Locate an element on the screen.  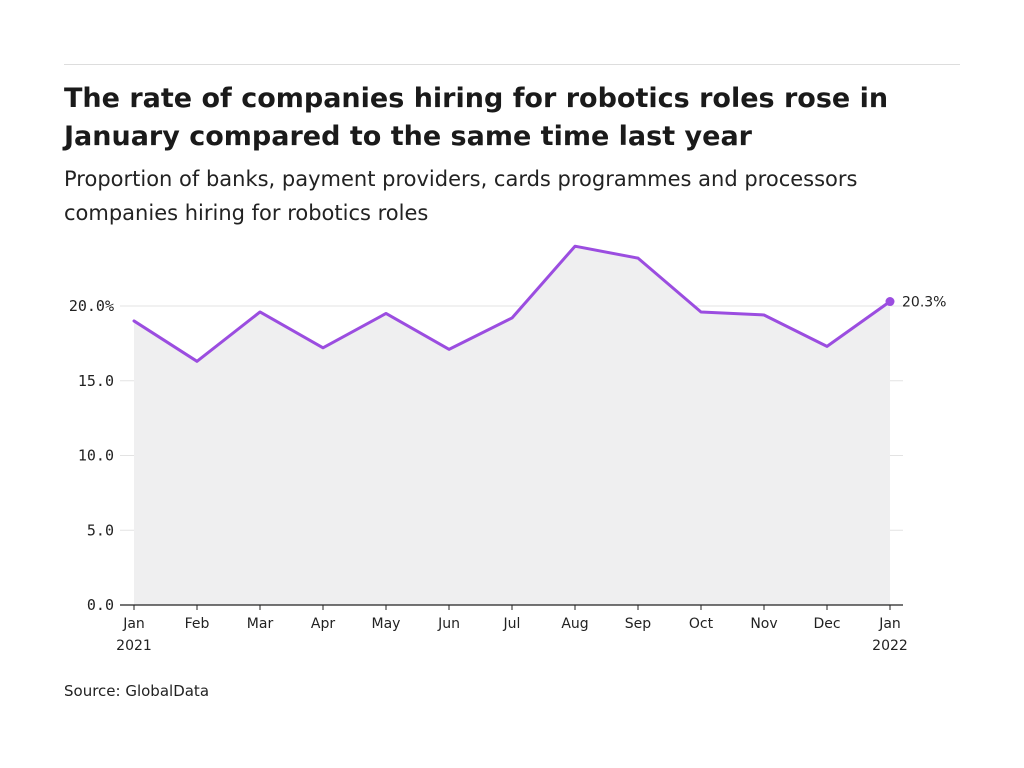
y-tick-label: 20.0% is located at coordinates (91, 306).